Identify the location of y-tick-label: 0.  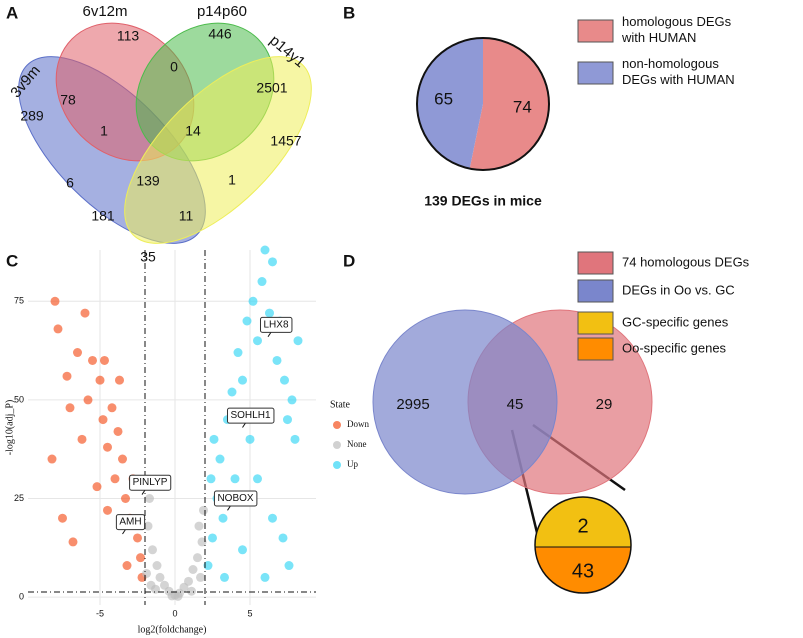
(21, 596).